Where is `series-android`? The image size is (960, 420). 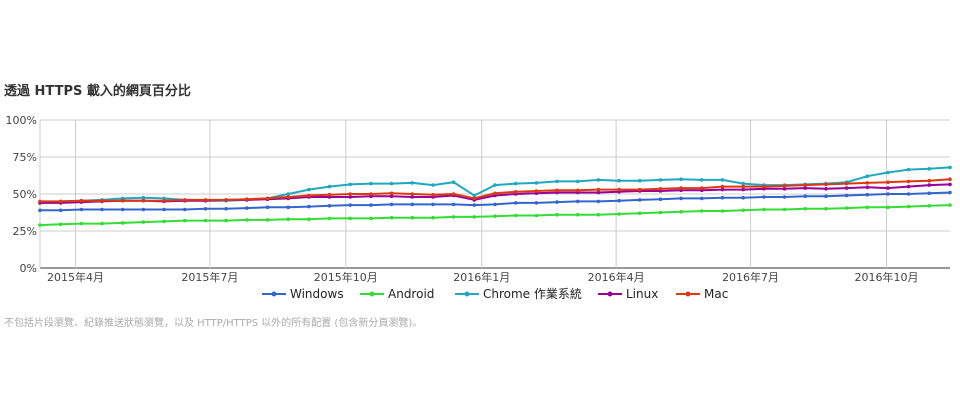 series-android is located at coordinates (495, 215).